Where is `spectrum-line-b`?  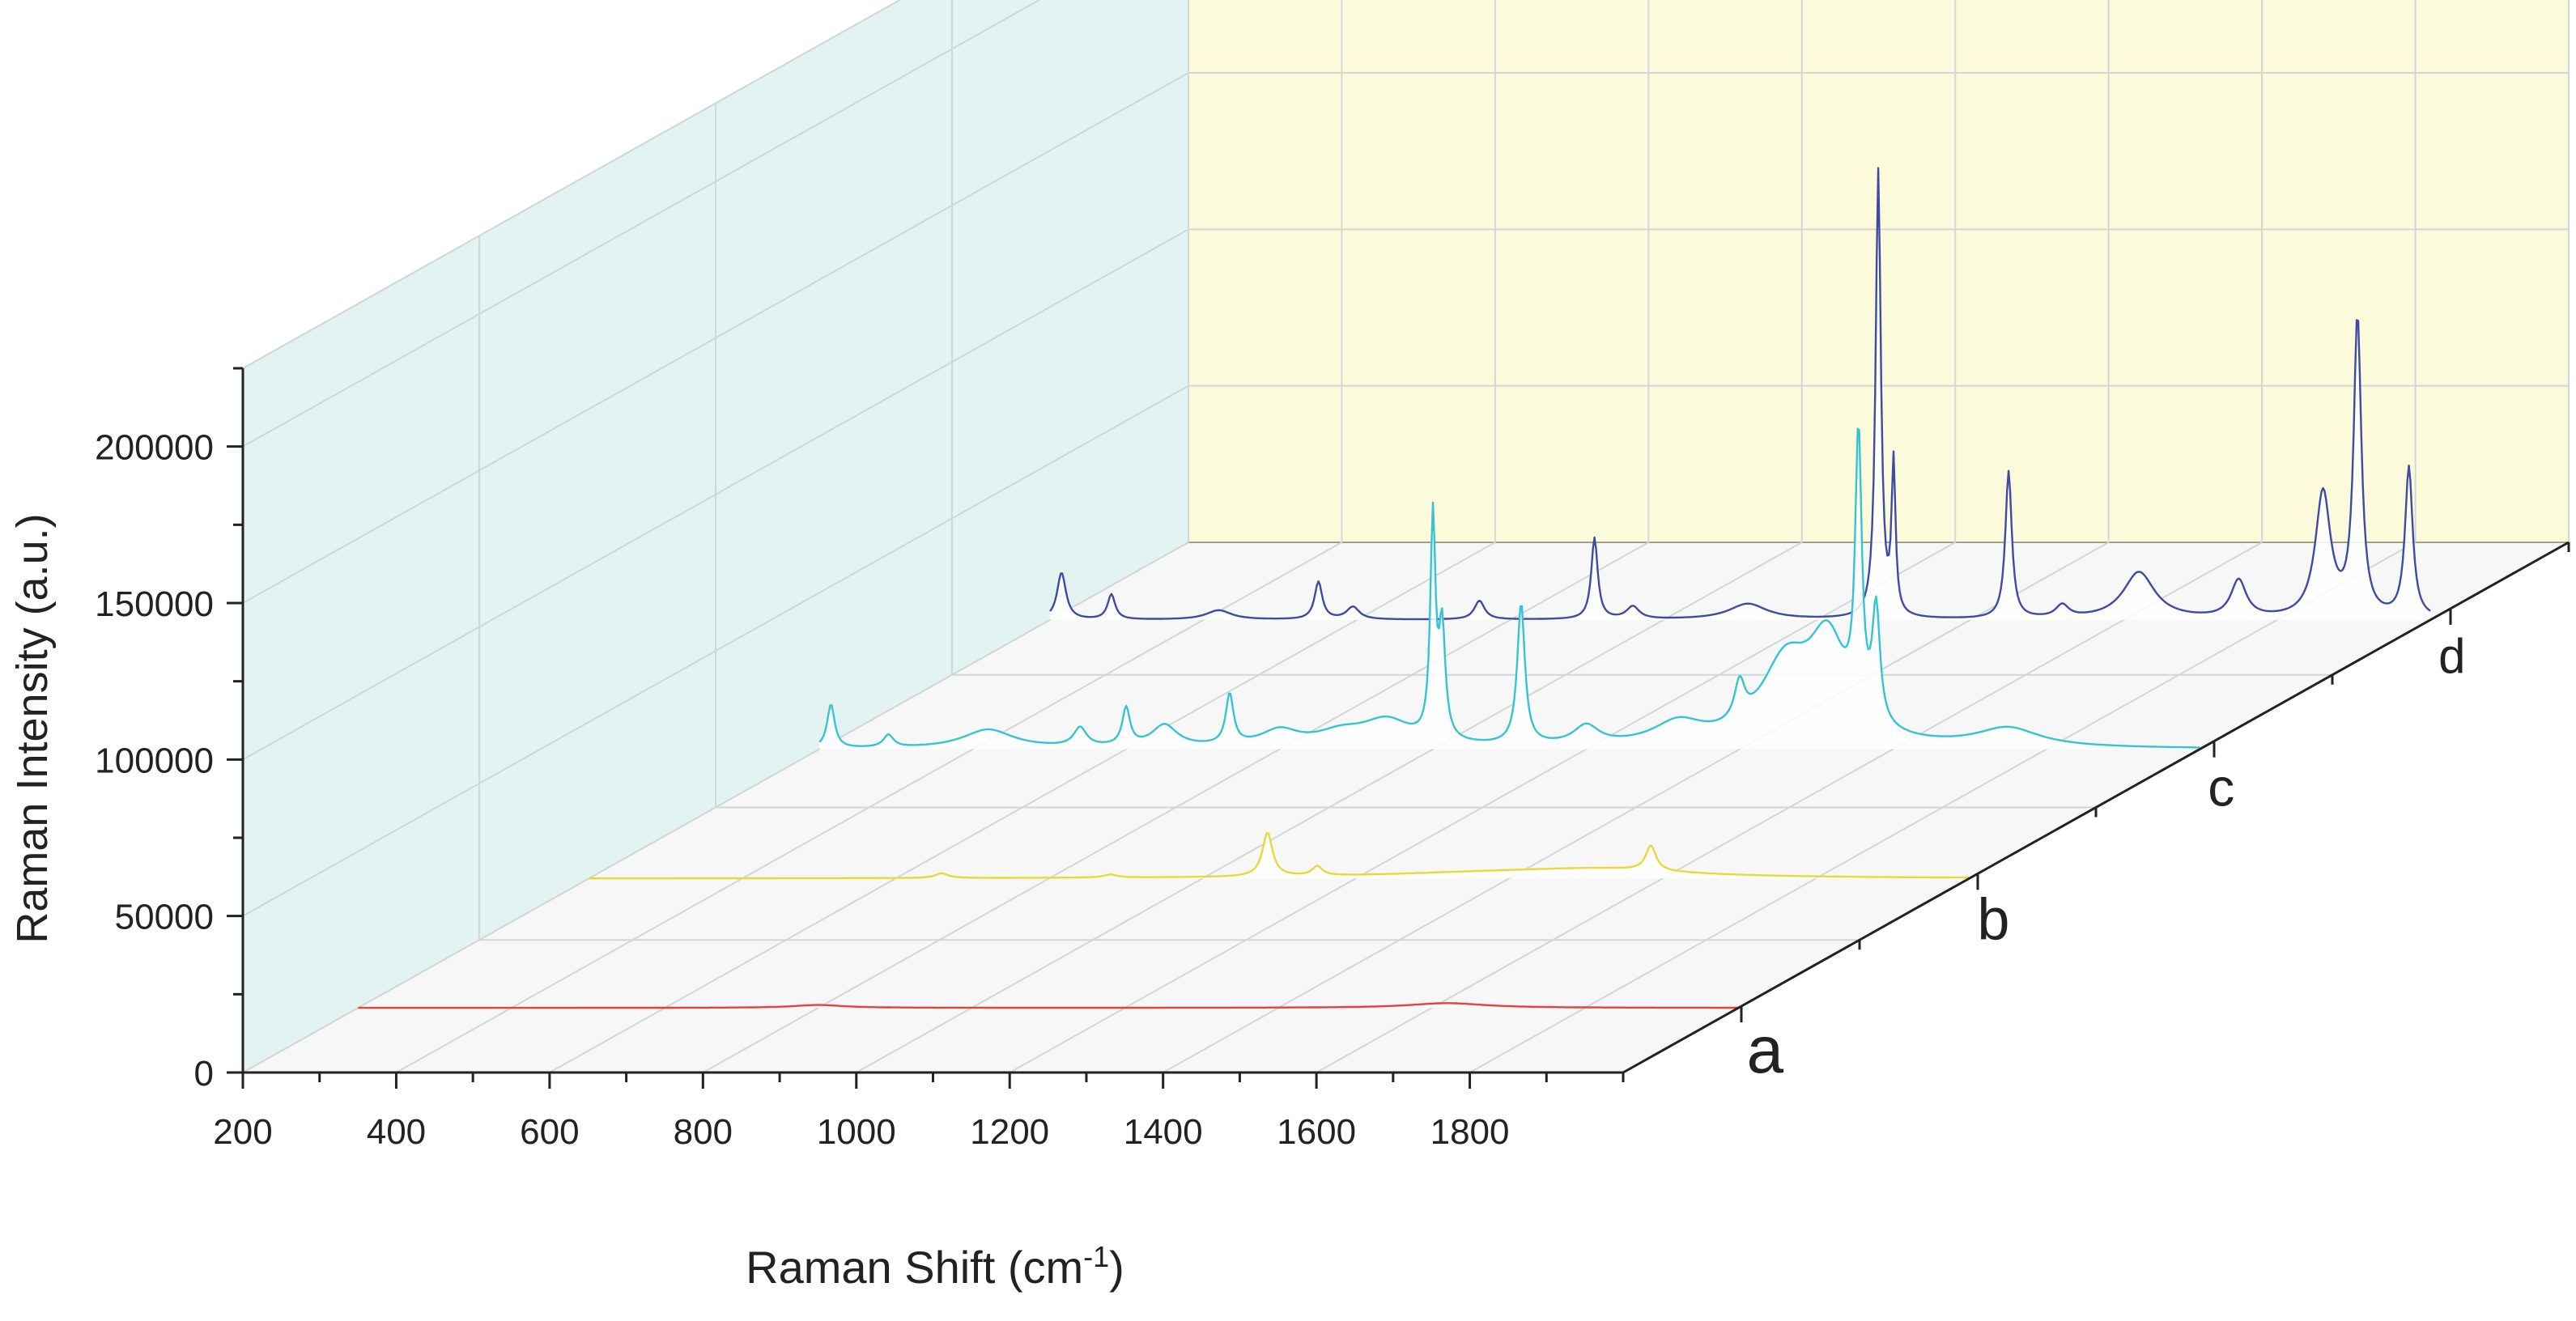 spectrum-line-b is located at coordinates (1279, 856).